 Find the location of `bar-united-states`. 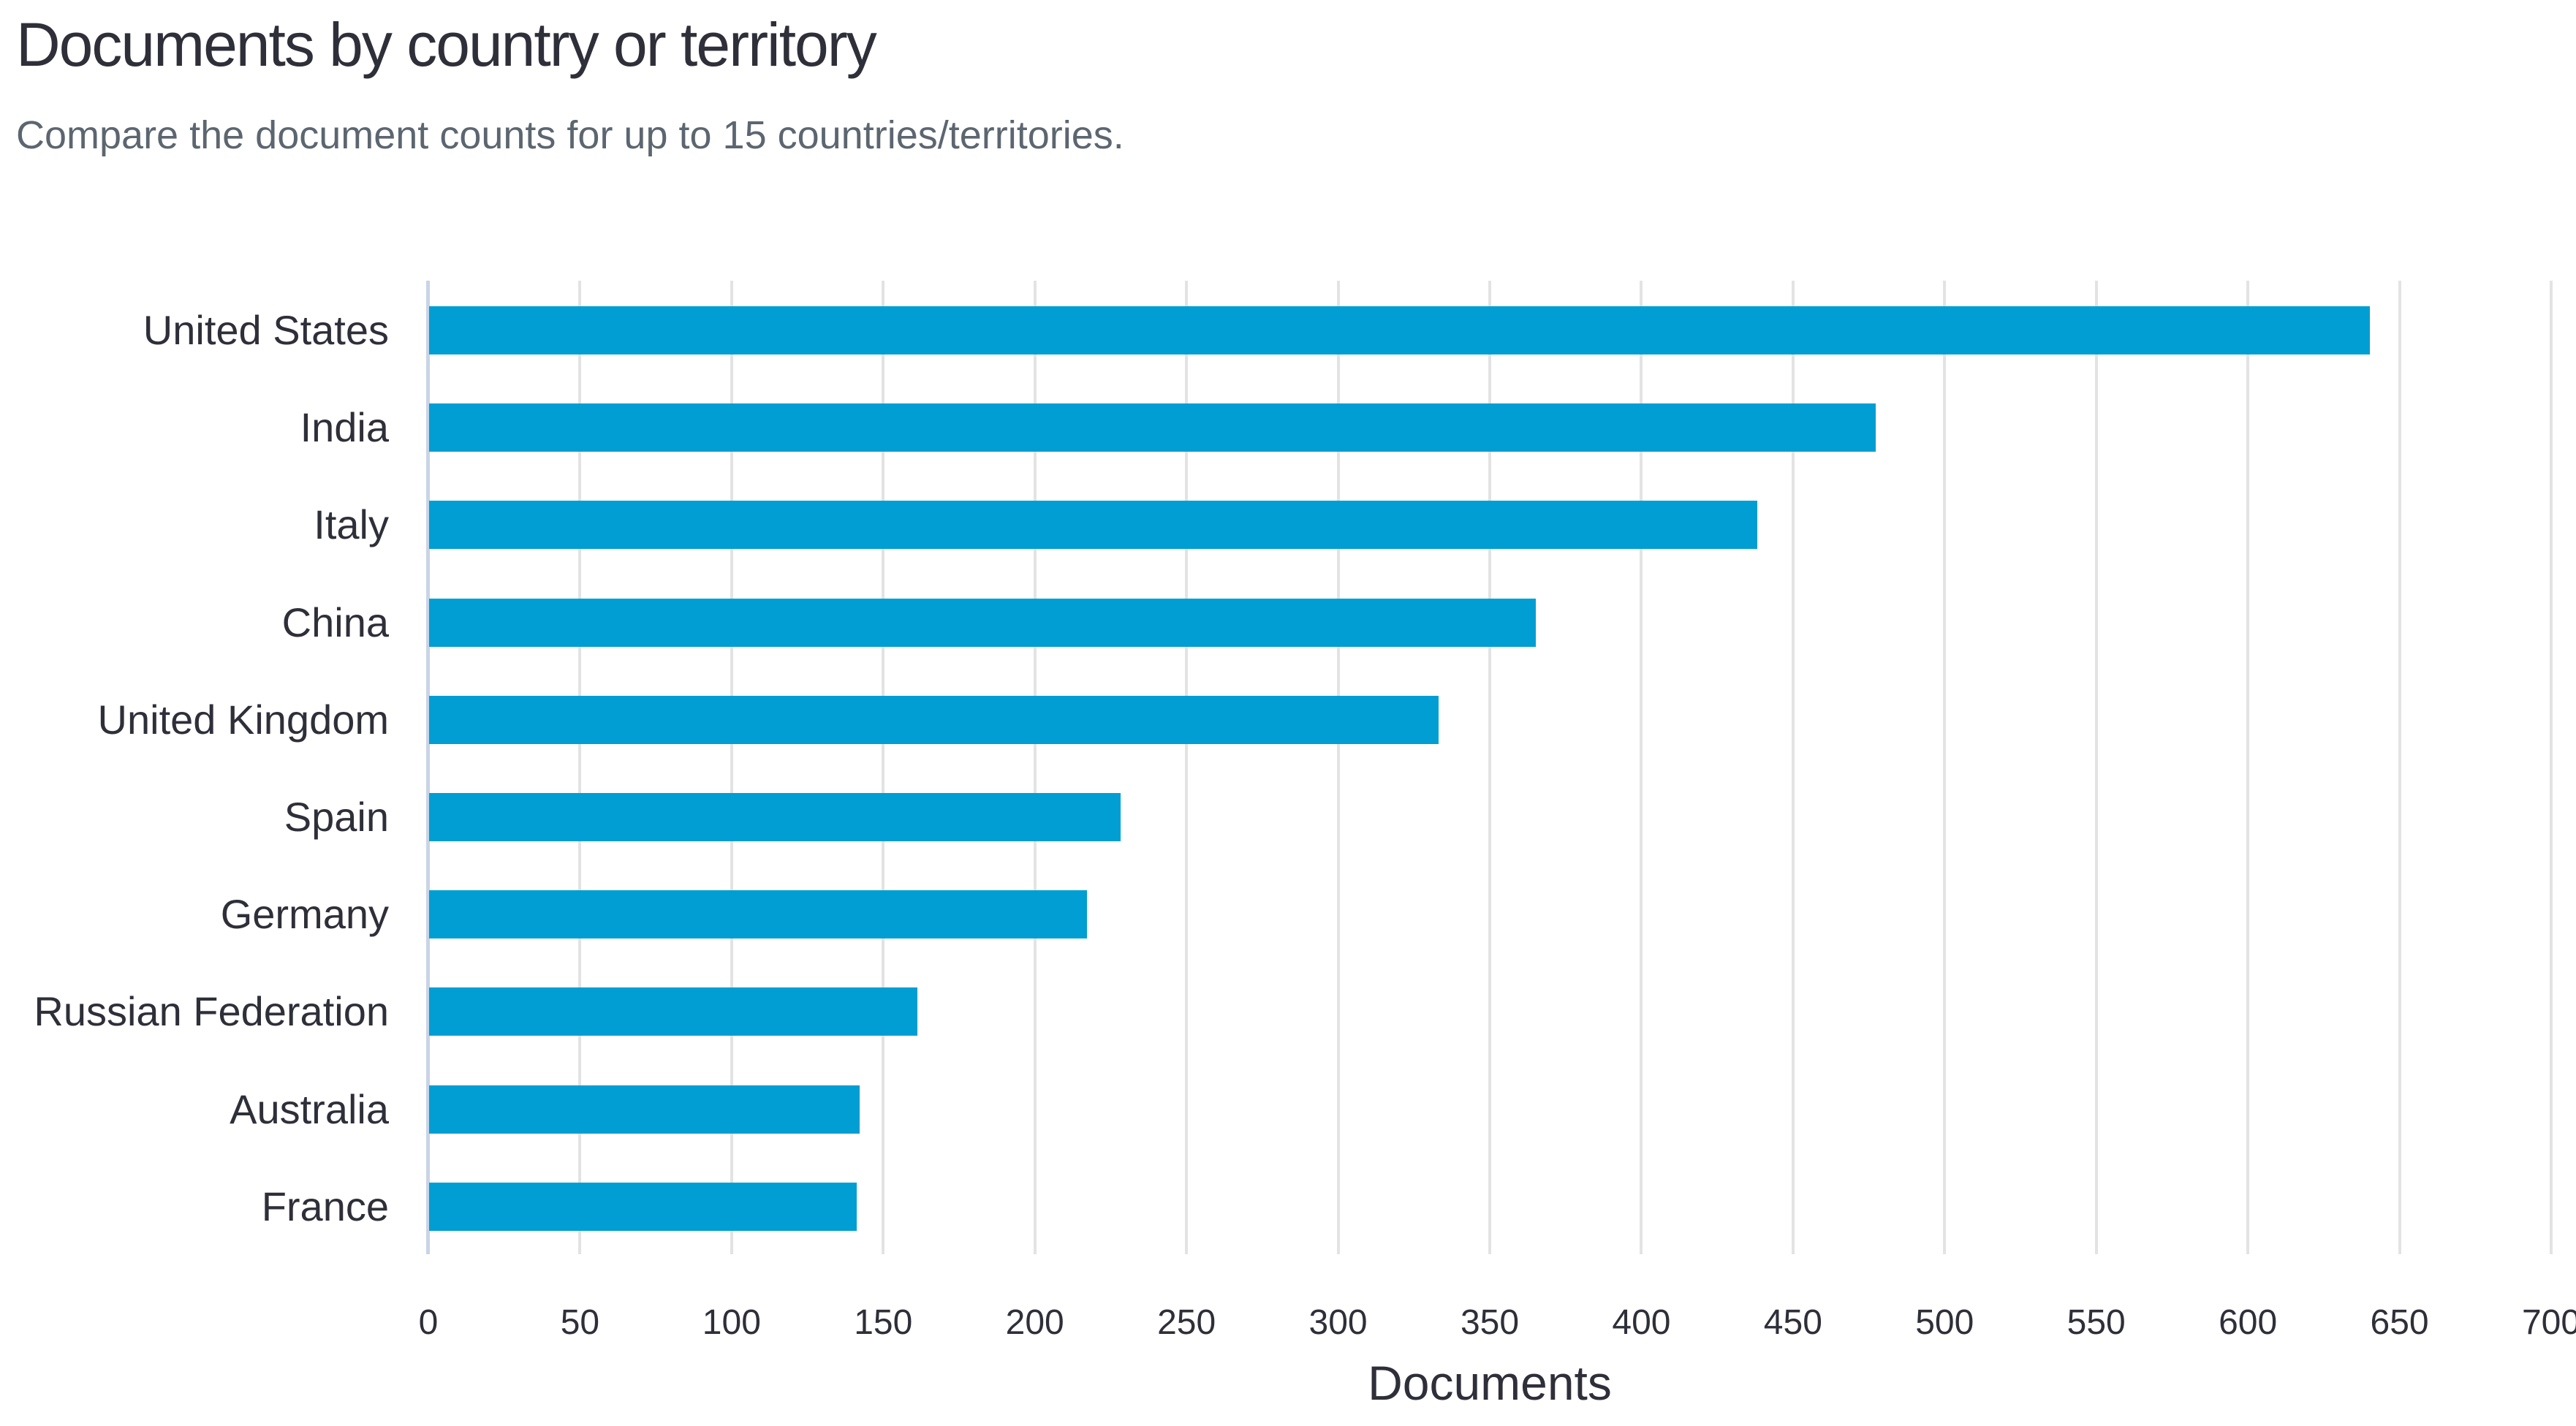

bar-united-states is located at coordinates (1400, 330).